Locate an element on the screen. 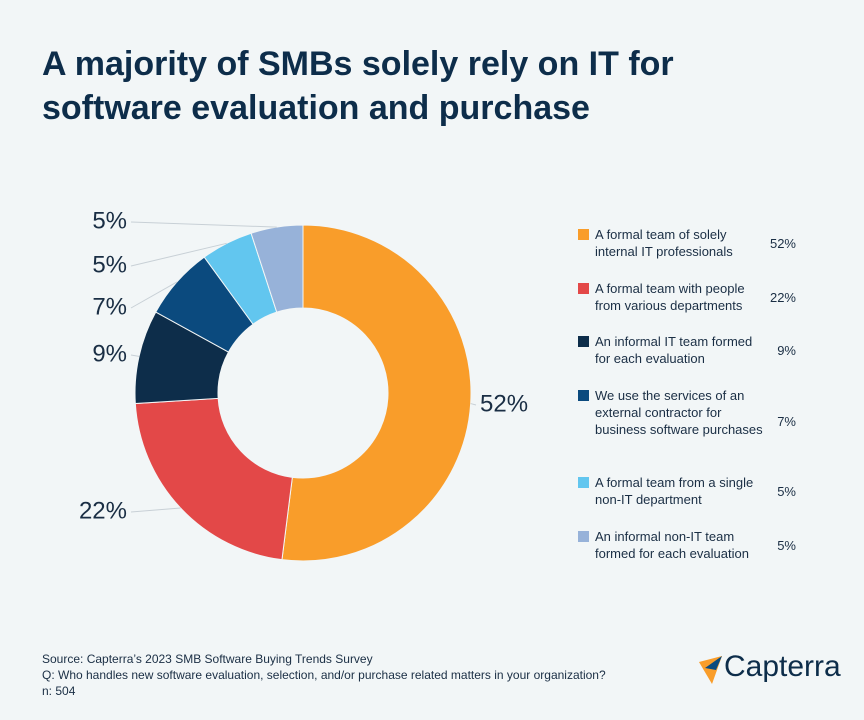 This screenshot has width=864, height=720. sample-size: n: 504 is located at coordinates (59, 691).